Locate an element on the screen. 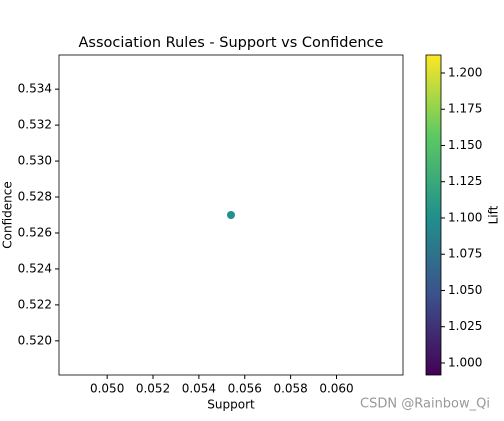 The image size is (504, 421). y-tick-label: 0.530 is located at coordinates (35, 161).